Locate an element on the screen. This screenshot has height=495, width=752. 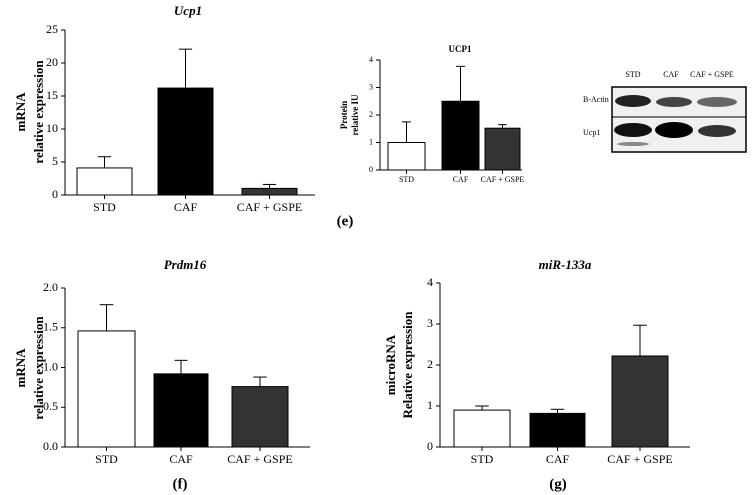
y-axis-label: Protein is located at coordinates (344, 115).